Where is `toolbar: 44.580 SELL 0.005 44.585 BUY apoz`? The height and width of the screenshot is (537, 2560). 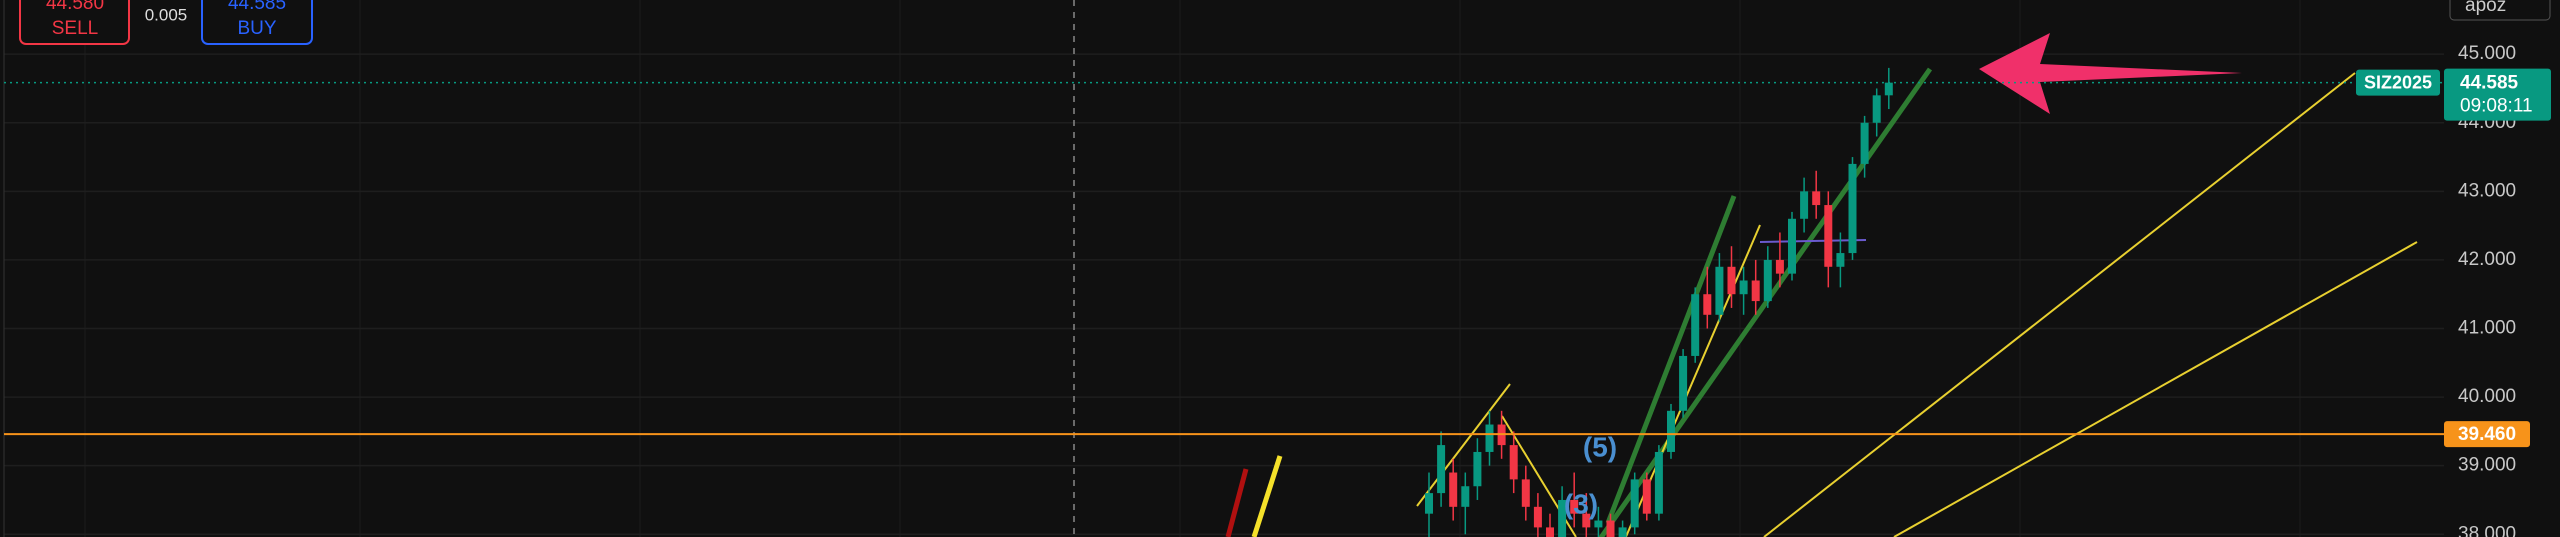 toolbar: 44.580 SELL 0.005 44.585 BUY apoz is located at coordinates (1285, 22).